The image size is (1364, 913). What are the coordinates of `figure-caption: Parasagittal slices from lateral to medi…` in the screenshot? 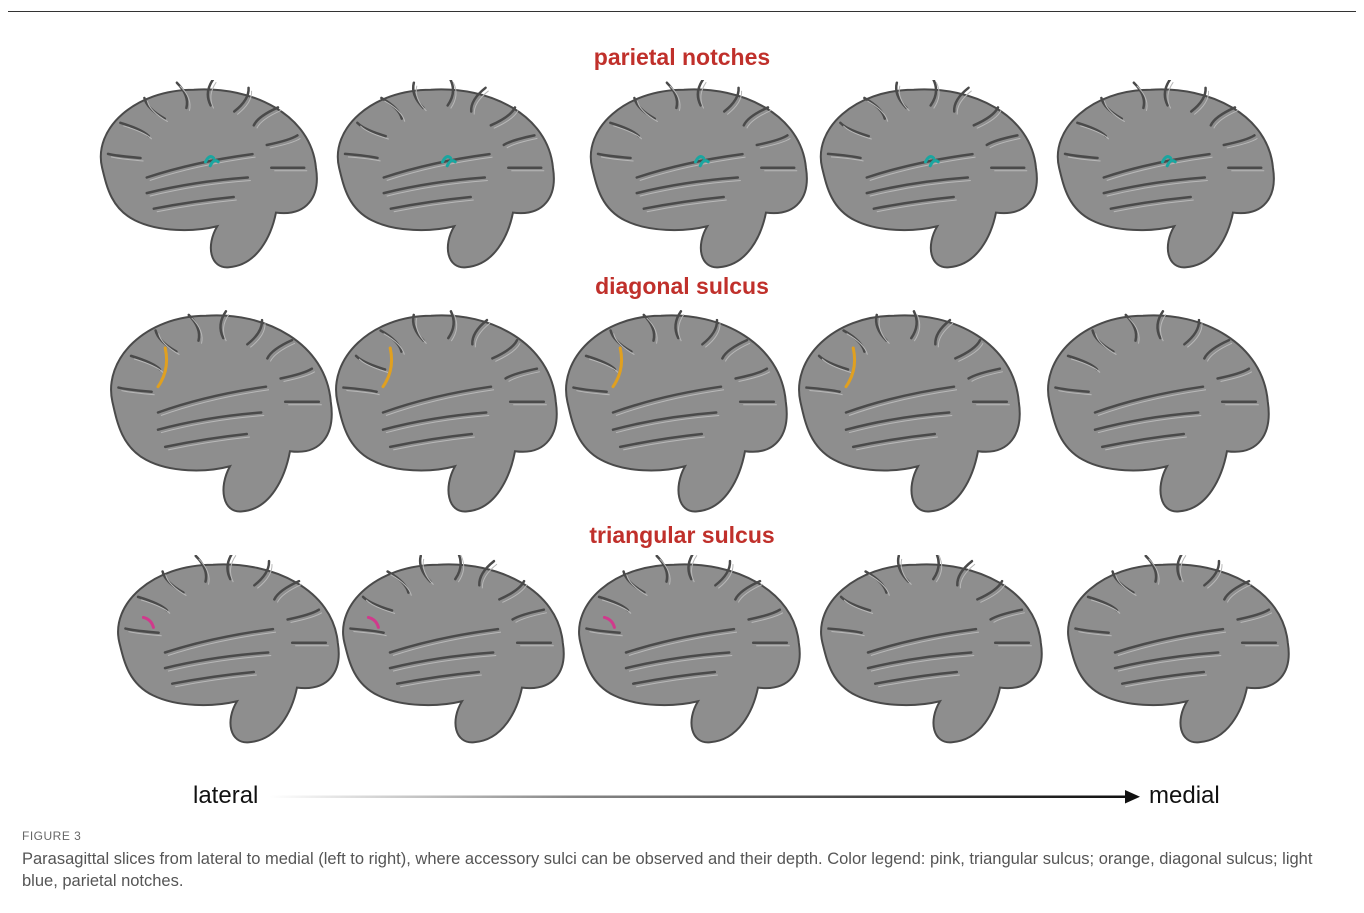 It's located at (667, 870).